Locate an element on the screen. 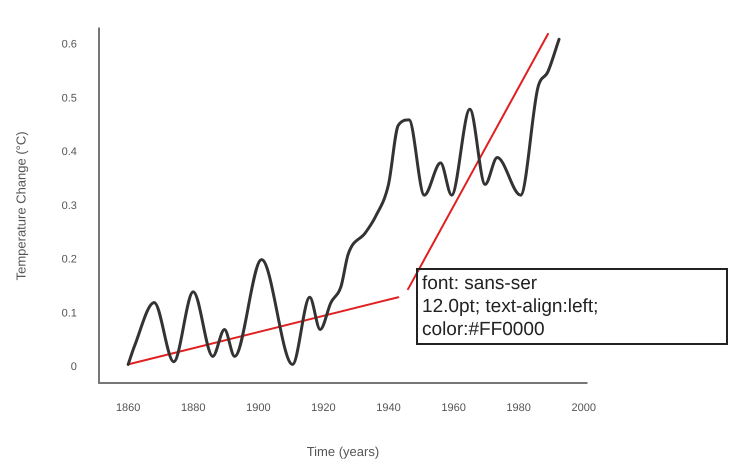 This screenshot has width=732, height=472. x-tick-label: 1980 is located at coordinates (518, 408).